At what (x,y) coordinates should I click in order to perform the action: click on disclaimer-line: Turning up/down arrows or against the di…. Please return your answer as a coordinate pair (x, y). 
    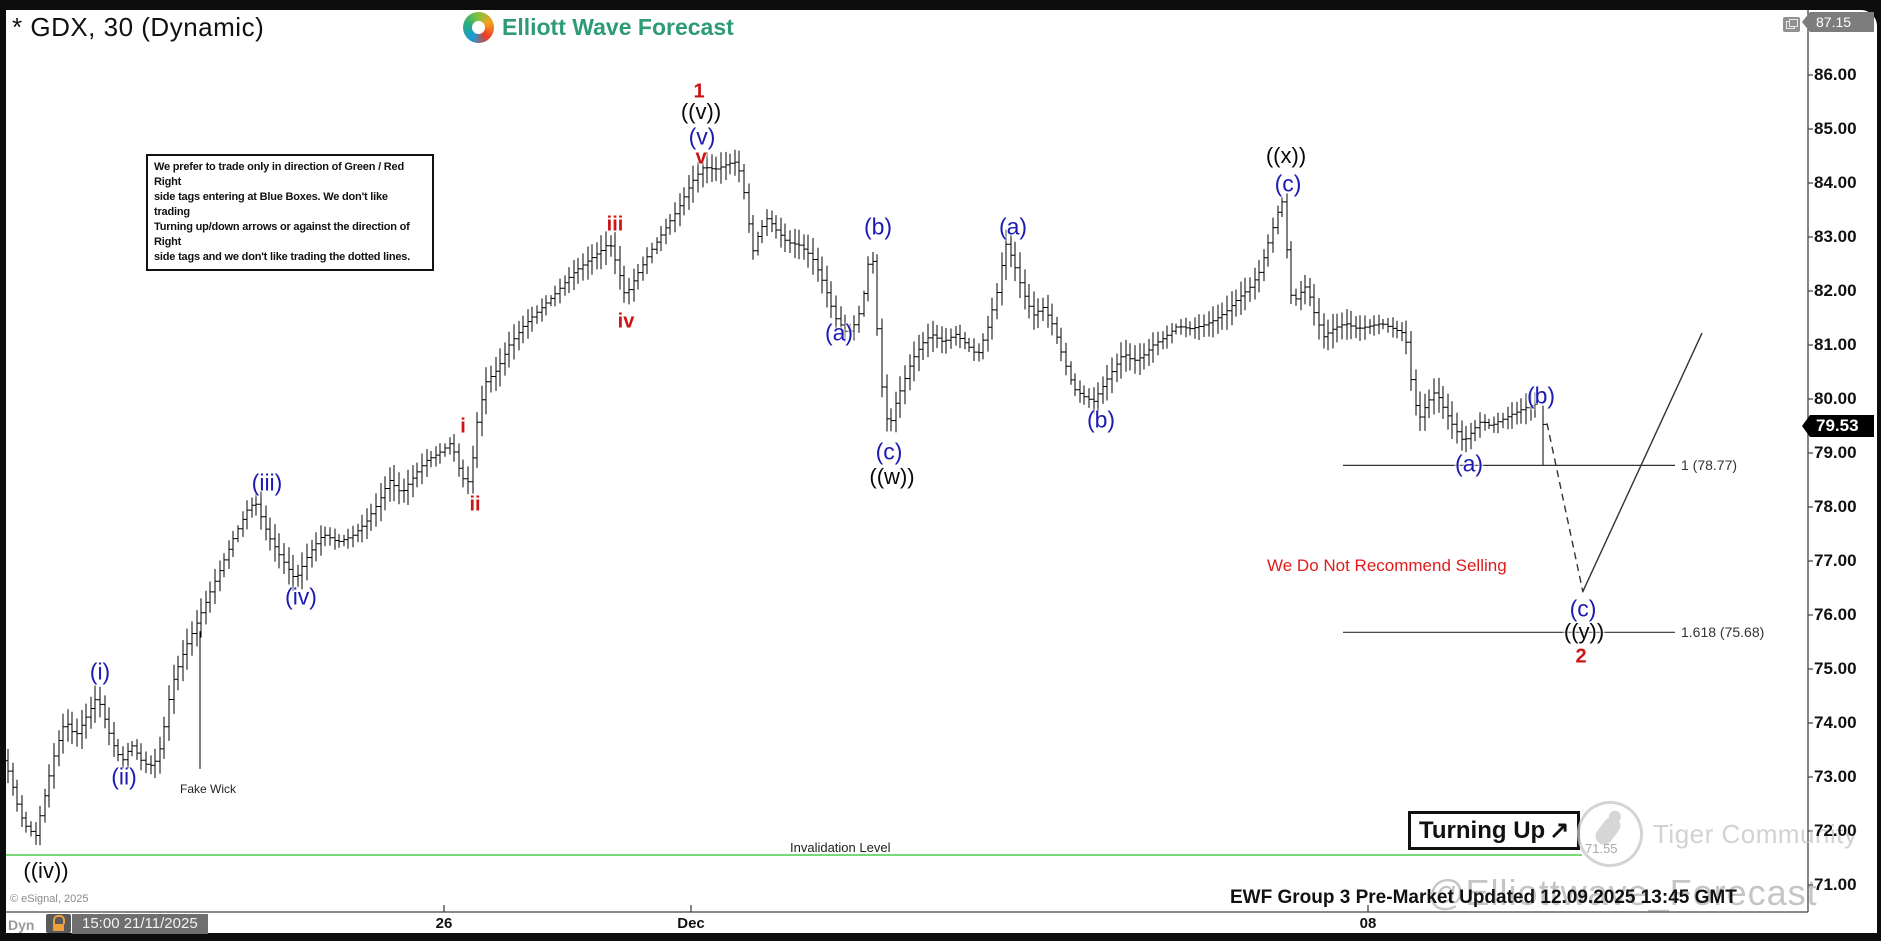
    Looking at the image, I should click on (282, 234).